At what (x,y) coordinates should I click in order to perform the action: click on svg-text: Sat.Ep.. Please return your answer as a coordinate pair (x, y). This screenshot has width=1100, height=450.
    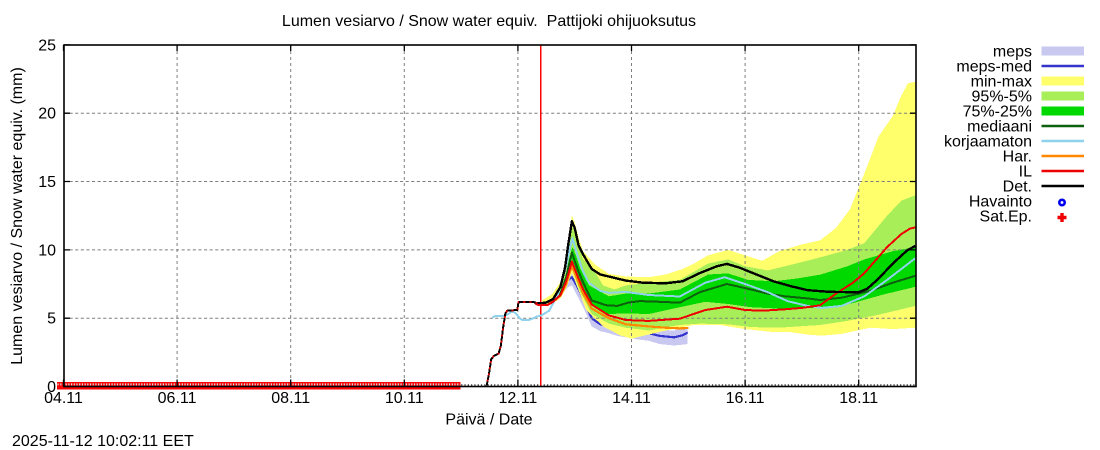
    Looking at the image, I should click on (1006, 217).